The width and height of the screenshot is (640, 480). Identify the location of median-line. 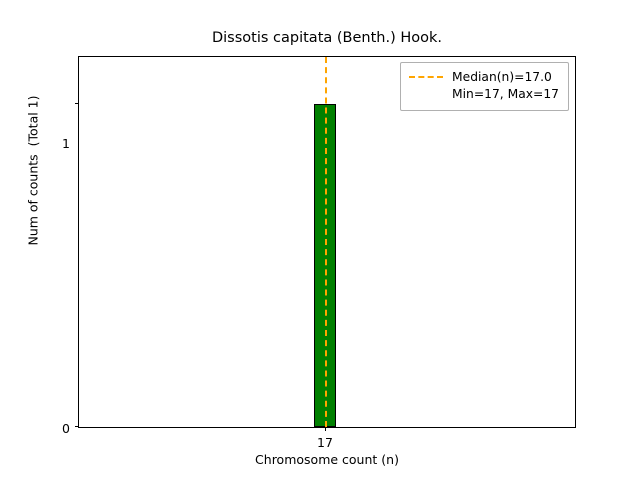
(326, 242).